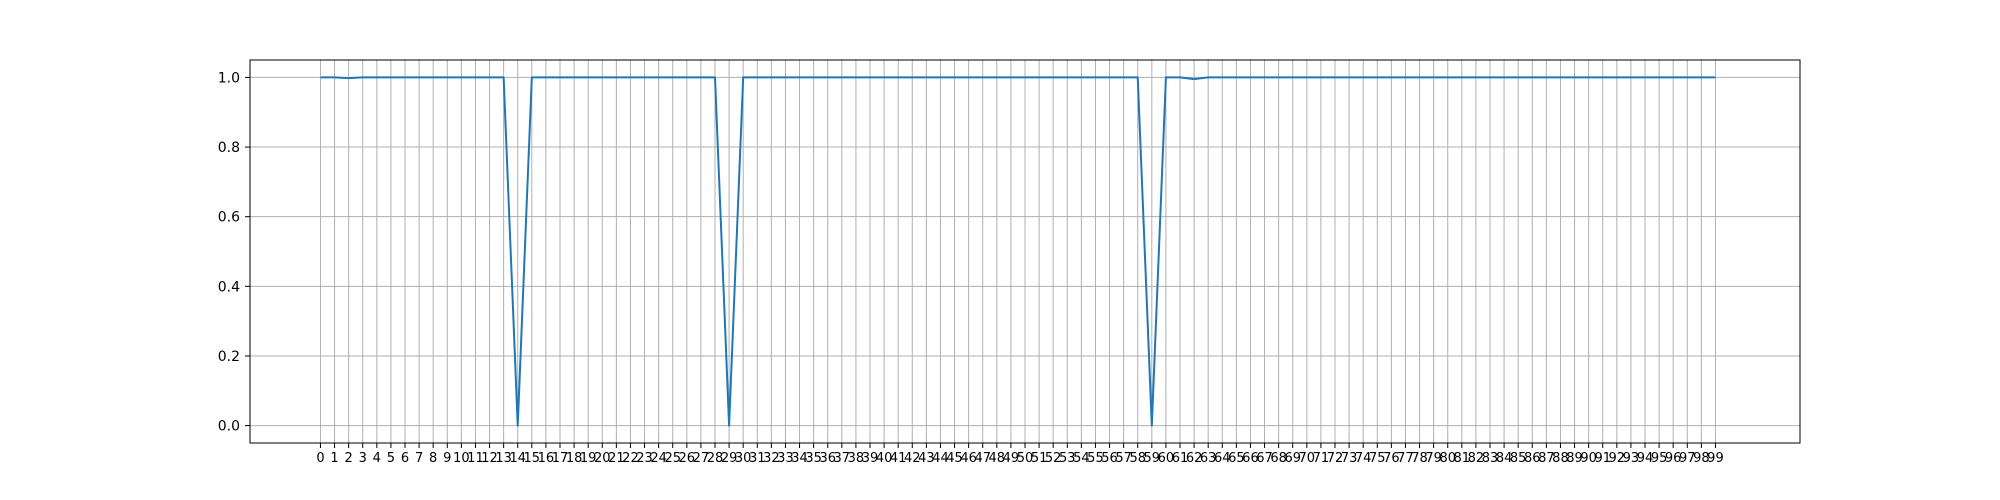  Describe the element at coordinates (320, 458) in the screenshot. I see `x-tick-label: 0` at that location.